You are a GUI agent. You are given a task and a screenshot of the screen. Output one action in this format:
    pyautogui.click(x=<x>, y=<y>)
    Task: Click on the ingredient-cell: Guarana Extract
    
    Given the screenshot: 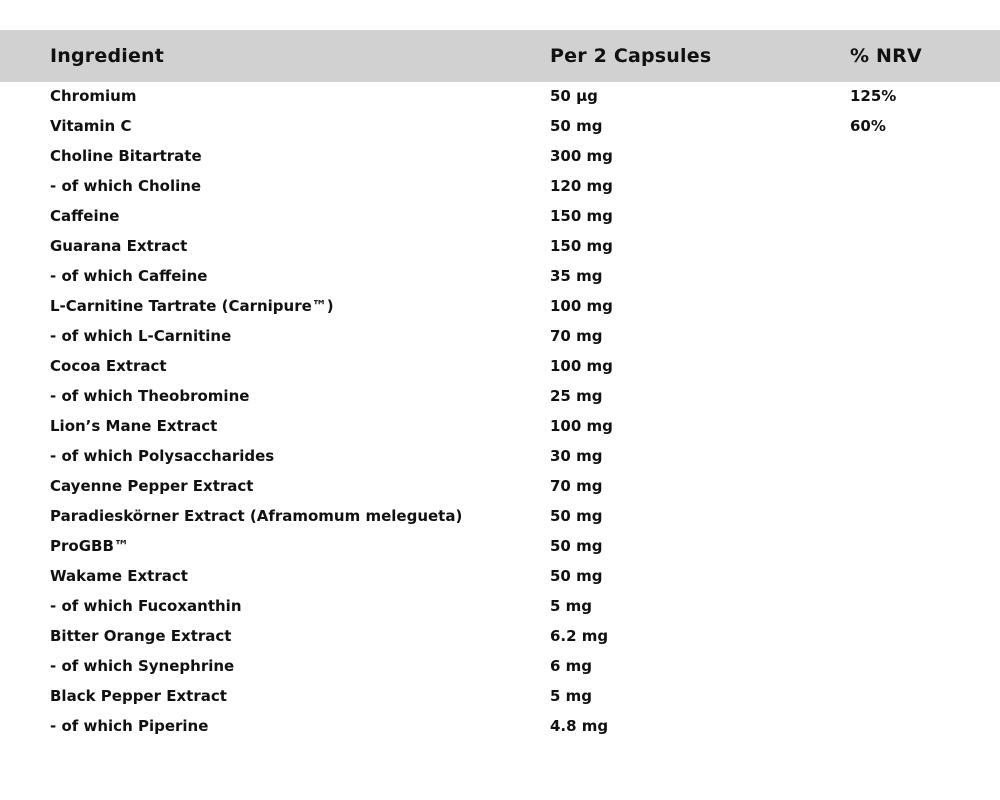 What is the action you would take?
    pyautogui.click(x=119, y=246)
    